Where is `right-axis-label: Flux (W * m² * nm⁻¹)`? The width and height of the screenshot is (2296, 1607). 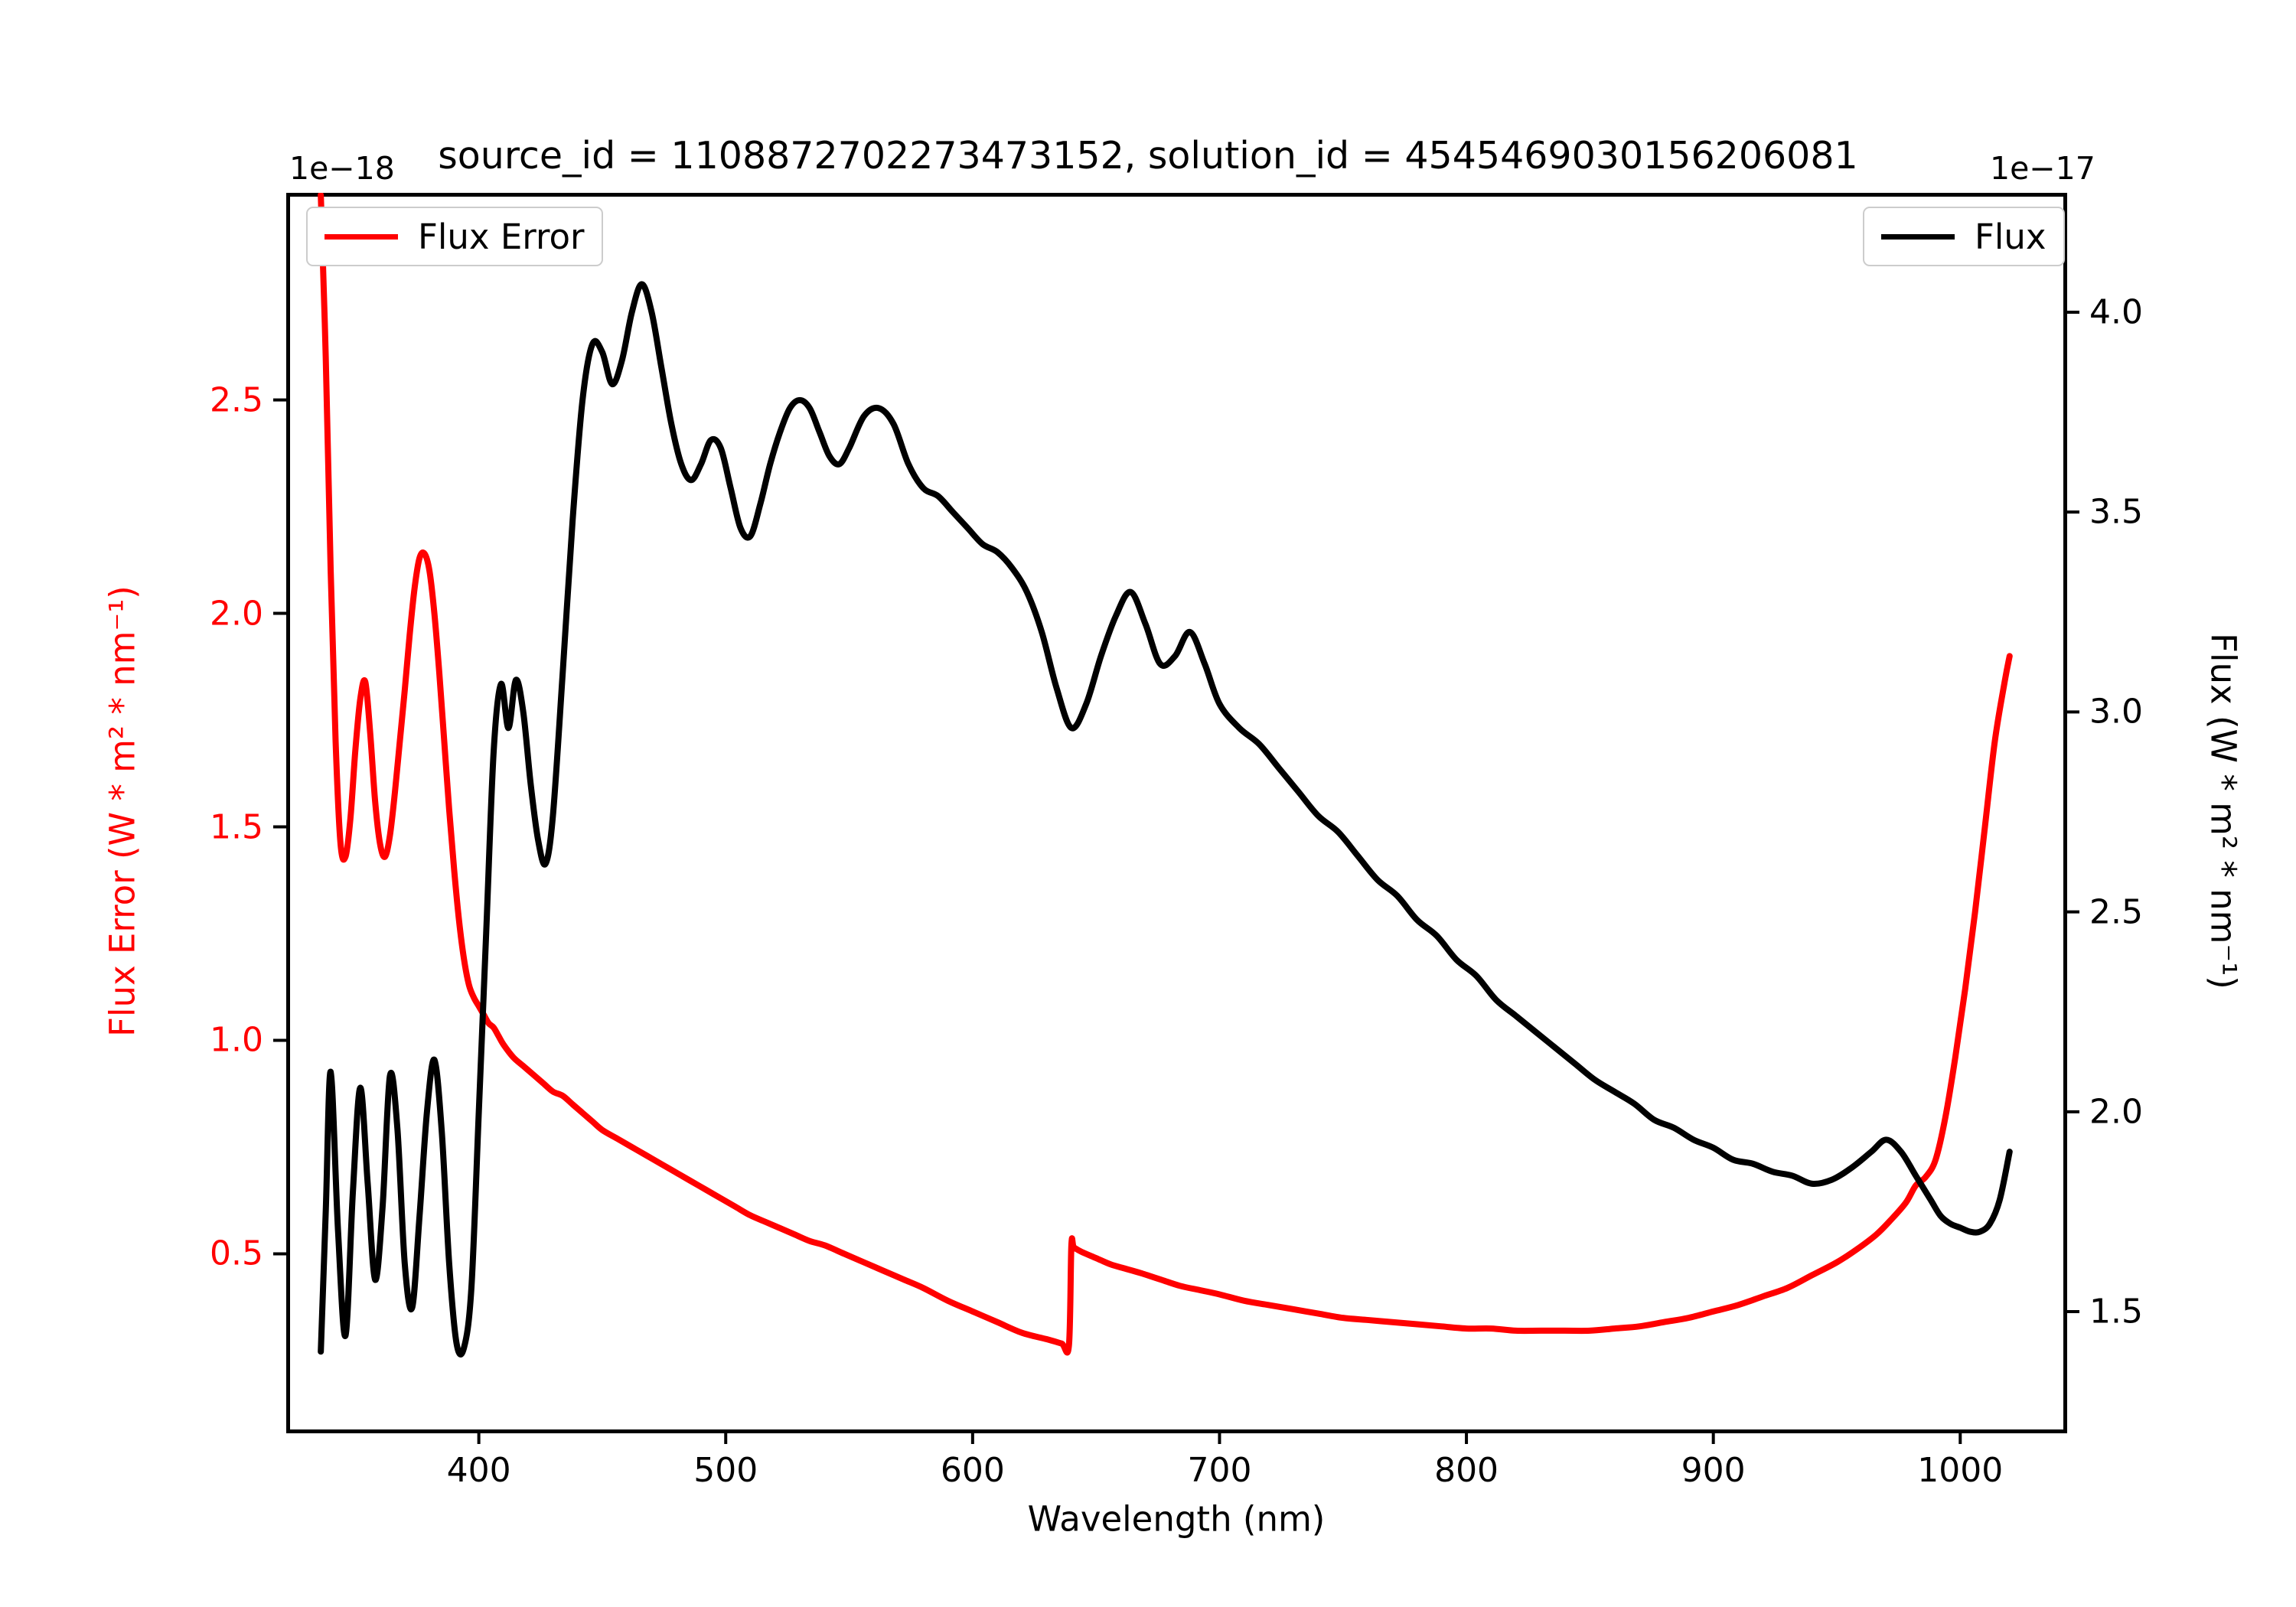
right-axis-label: Flux (W * m² * nm⁻¹) is located at coordinates (2223, 811).